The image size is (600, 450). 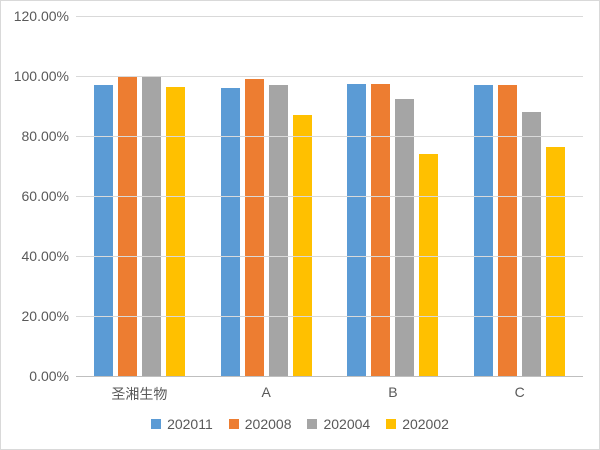 I want to click on legend-label: 202011, so click(x=190, y=424).